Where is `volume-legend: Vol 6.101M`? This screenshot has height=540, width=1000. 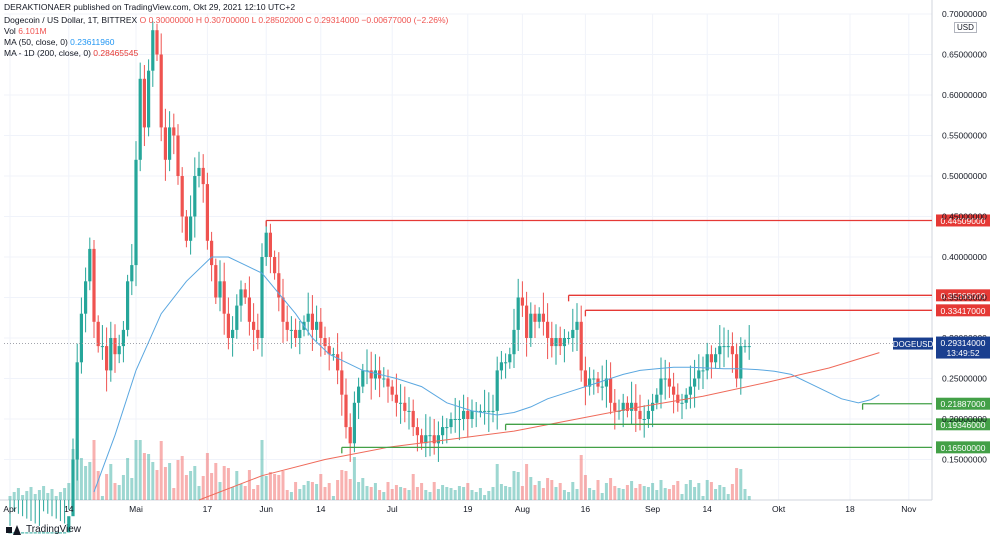
volume-legend: Vol 6.101M is located at coordinates (25, 31).